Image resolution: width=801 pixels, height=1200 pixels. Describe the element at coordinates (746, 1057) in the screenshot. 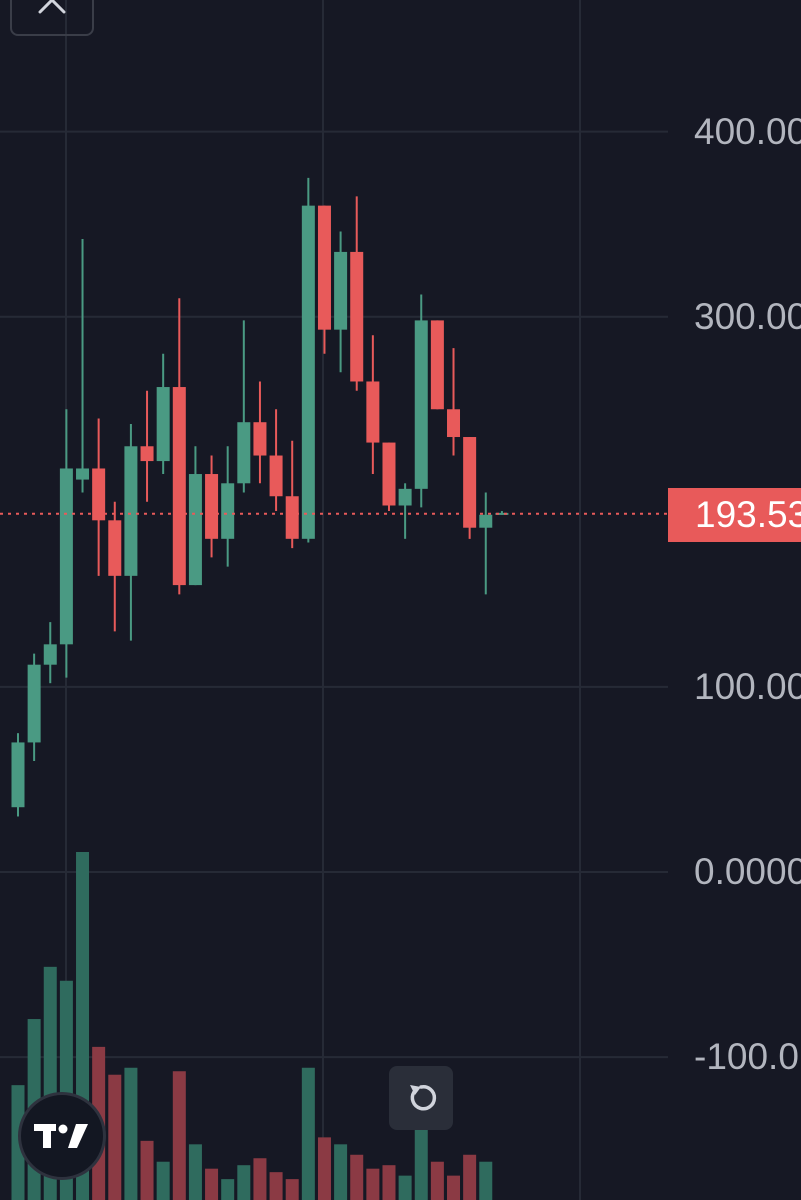

I see `price-tick-label: -100.0` at that location.